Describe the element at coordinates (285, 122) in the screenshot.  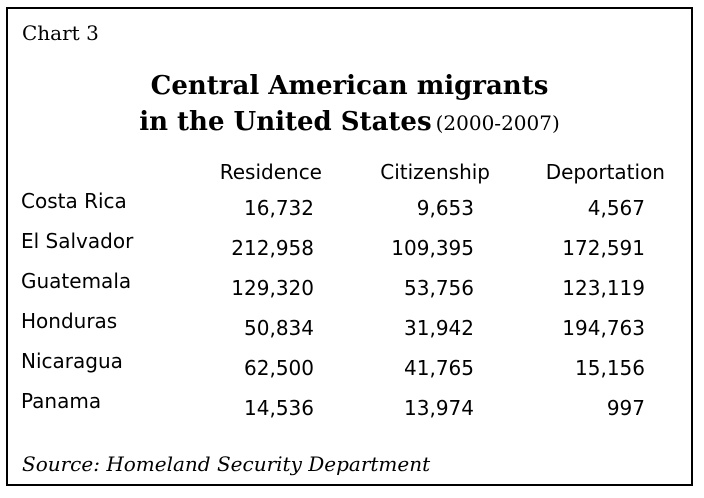
I see `chart-title-text-2: in the United States` at that location.